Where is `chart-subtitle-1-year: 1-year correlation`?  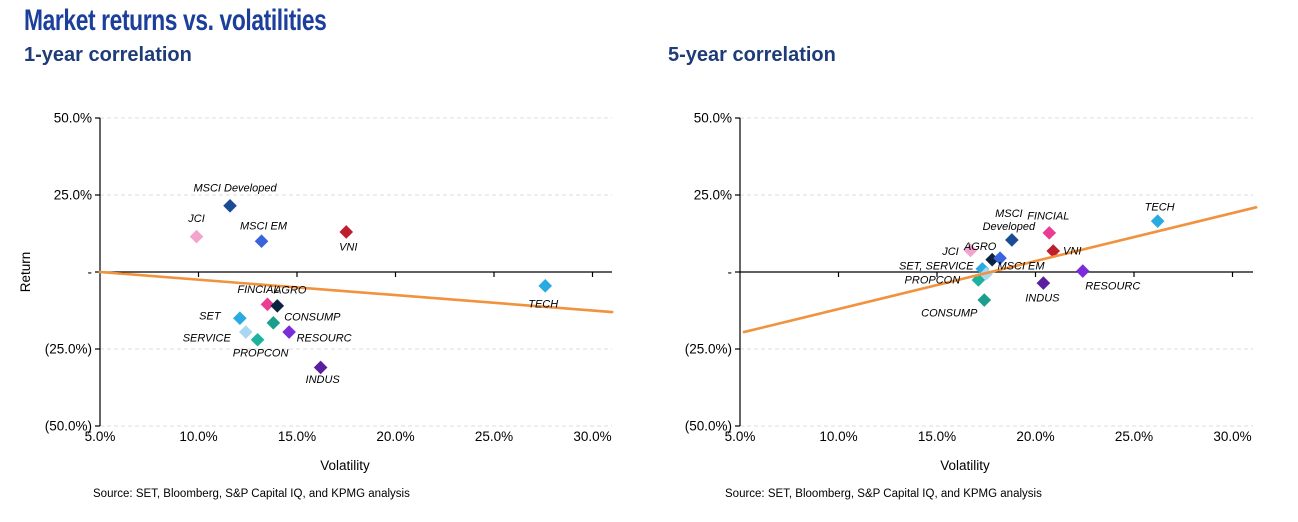 chart-subtitle-1-year: 1-year correlation is located at coordinates (108, 55).